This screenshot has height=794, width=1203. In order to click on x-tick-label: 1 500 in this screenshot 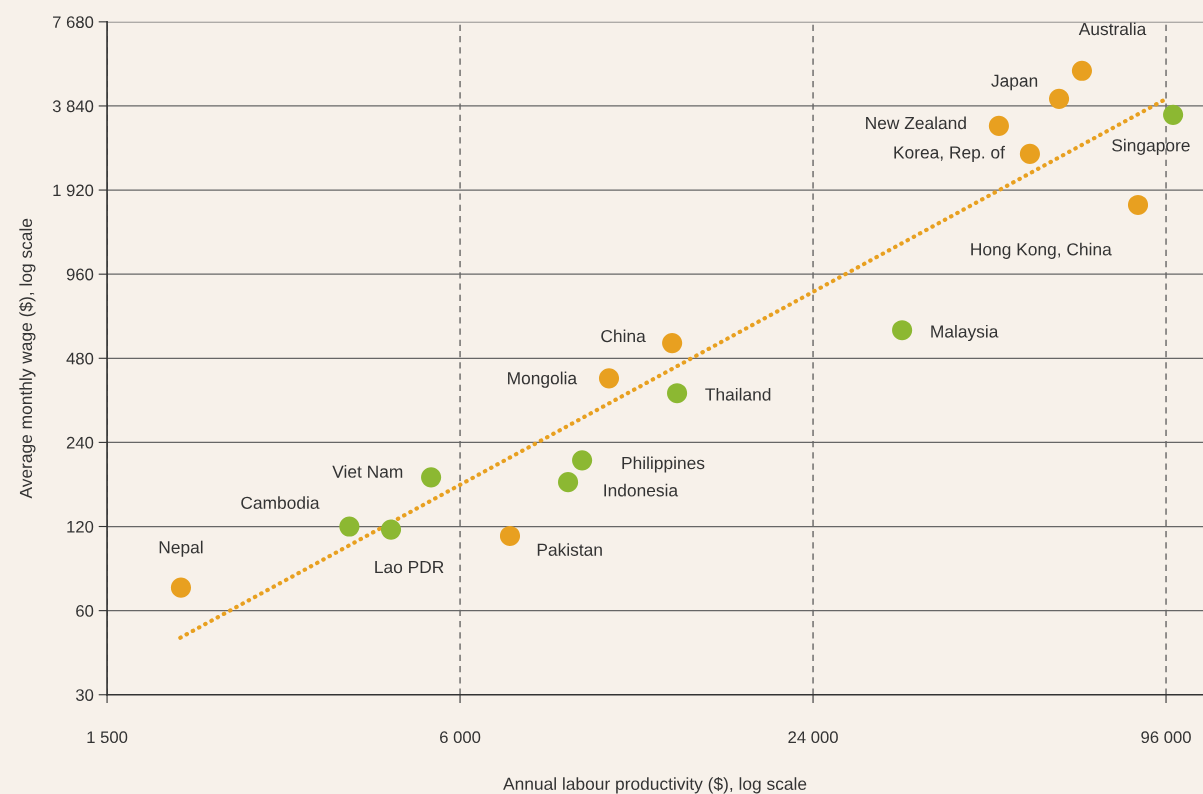, I will do `click(107, 737)`.